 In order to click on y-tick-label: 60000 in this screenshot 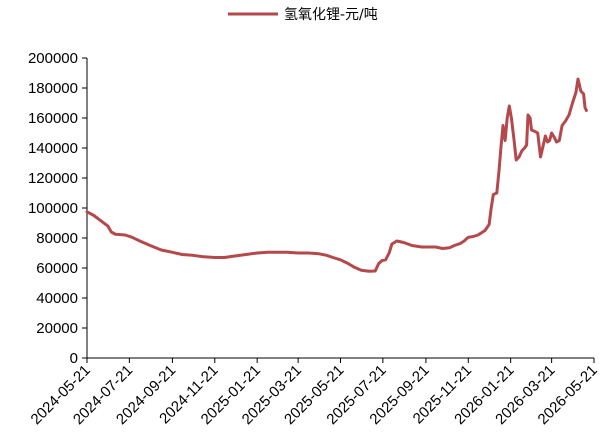, I will do `click(57, 268)`.